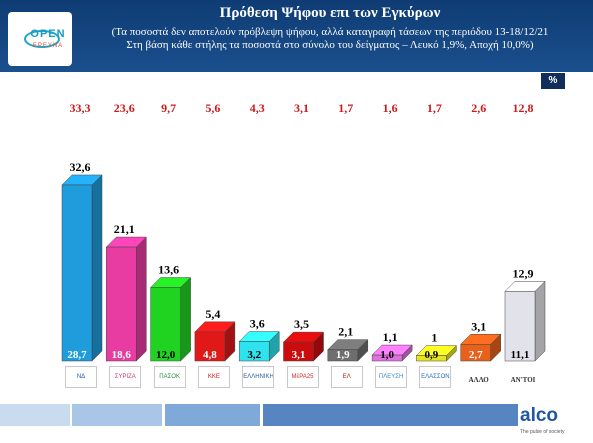 The height and width of the screenshot is (443, 593). What do you see at coordinates (523, 273) in the screenshot?
I see `bar-value-label: 12,9` at bounding box center [523, 273].